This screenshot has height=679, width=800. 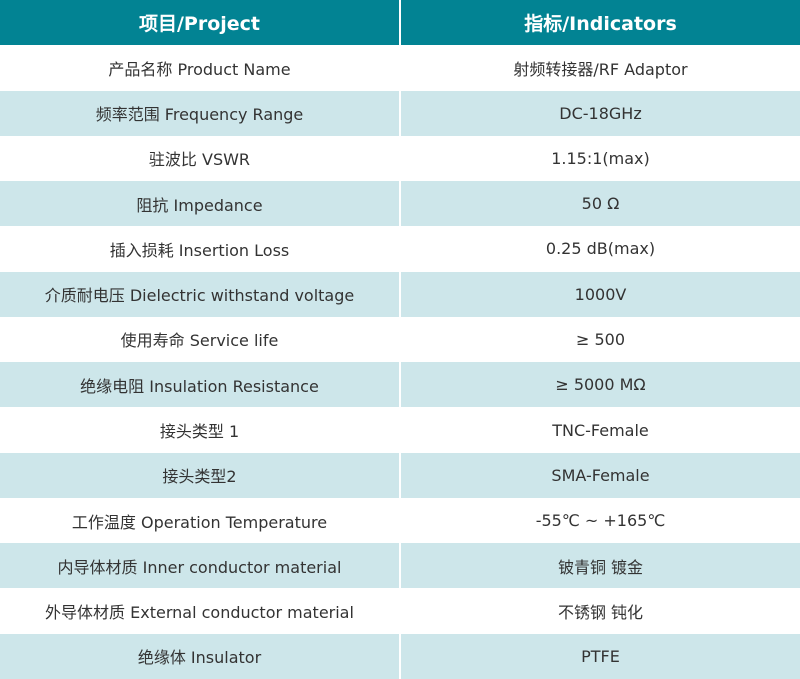 I want to click on indicator-cell: PTFE, so click(x=600, y=656).